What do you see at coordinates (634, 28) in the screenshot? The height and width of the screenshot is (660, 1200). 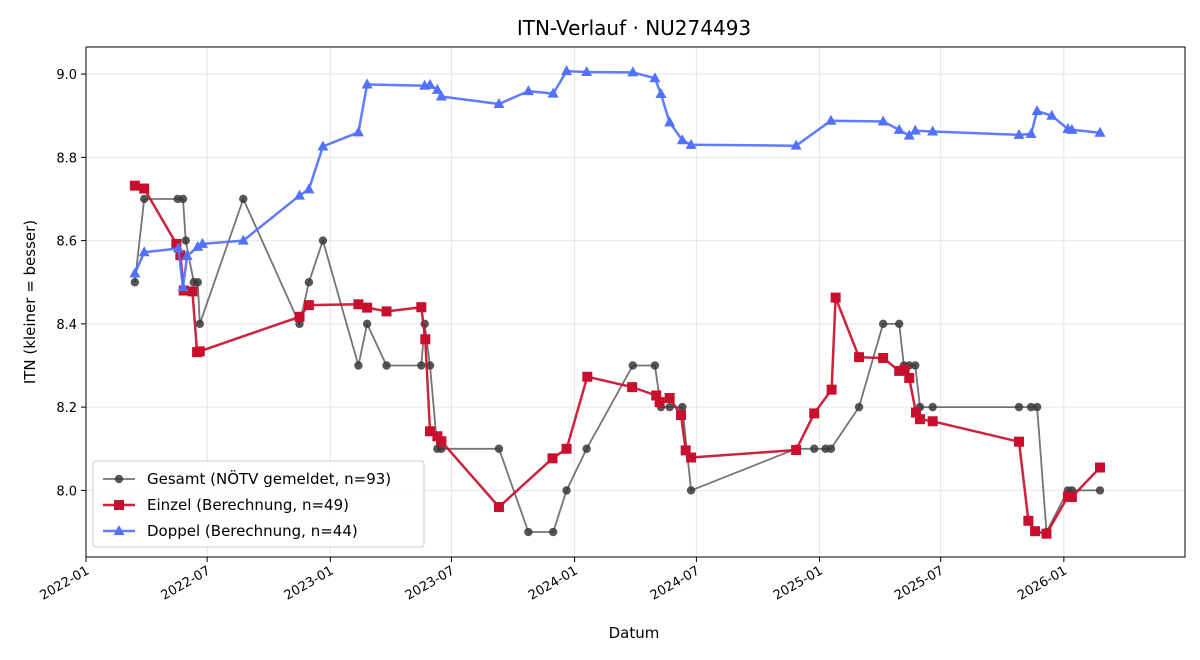 I see `chart-title: ITN-Verlauf · NU274493` at bounding box center [634, 28].